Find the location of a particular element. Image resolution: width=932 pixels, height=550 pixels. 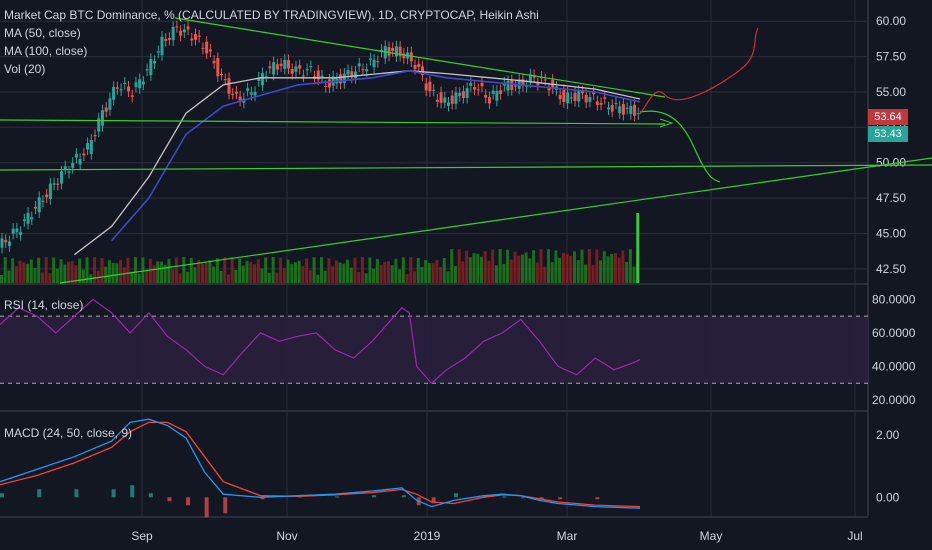

rsi-label: RSI (14, close) is located at coordinates (44, 305).